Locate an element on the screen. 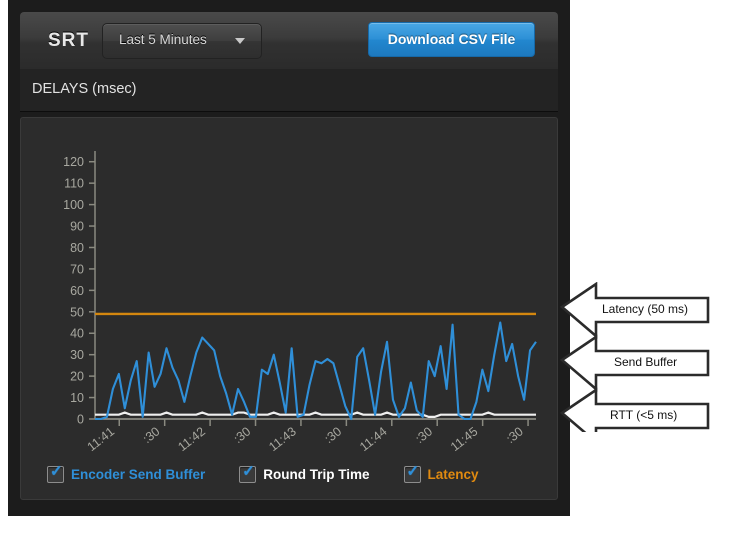  legend-item-latency: ✓ Latency is located at coordinates (441, 472).